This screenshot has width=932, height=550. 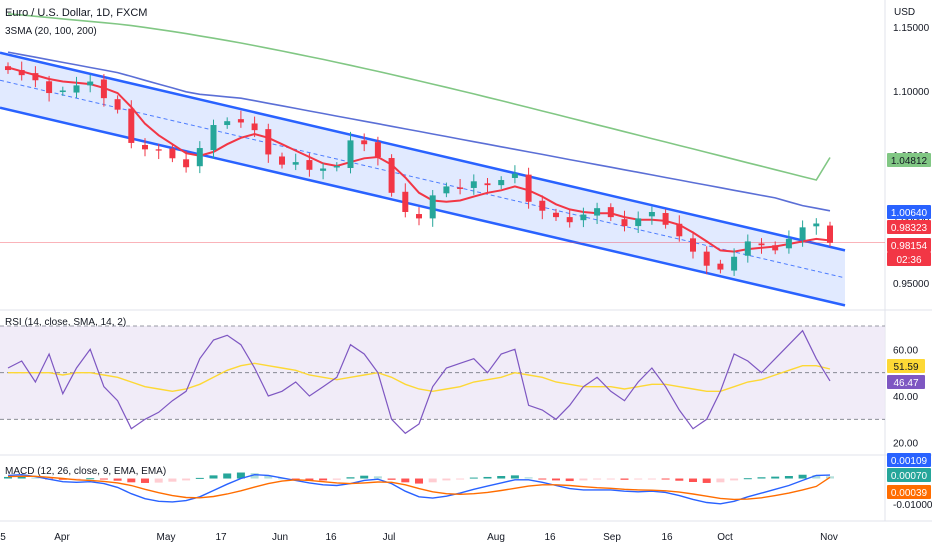 What do you see at coordinates (65, 322) in the screenshot?
I see `rsi-title: RSI (14, close, SMA, 14, 2)` at bounding box center [65, 322].